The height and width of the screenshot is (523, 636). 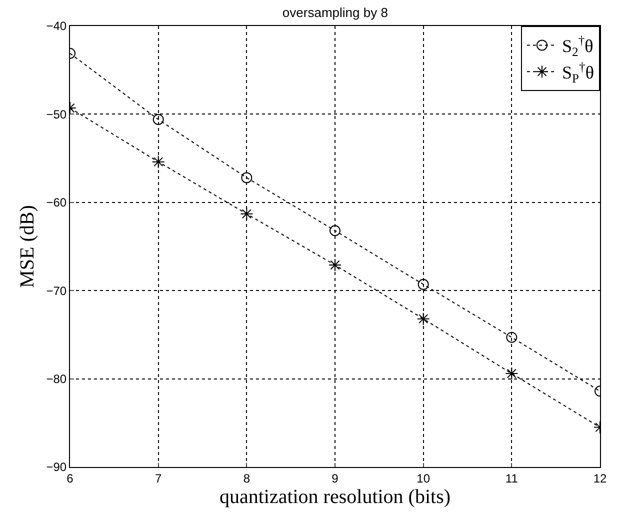 What do you see at coordinates (56, 379) in the screenshot?
I see `y-tick-label: −80` at bounding box center [56, 379].